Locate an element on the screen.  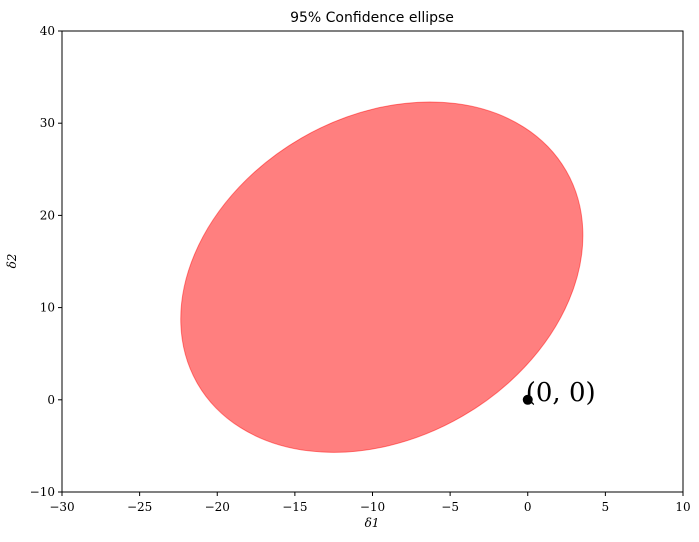
x-tick-label: 0 is located at coordinates (528, 507).